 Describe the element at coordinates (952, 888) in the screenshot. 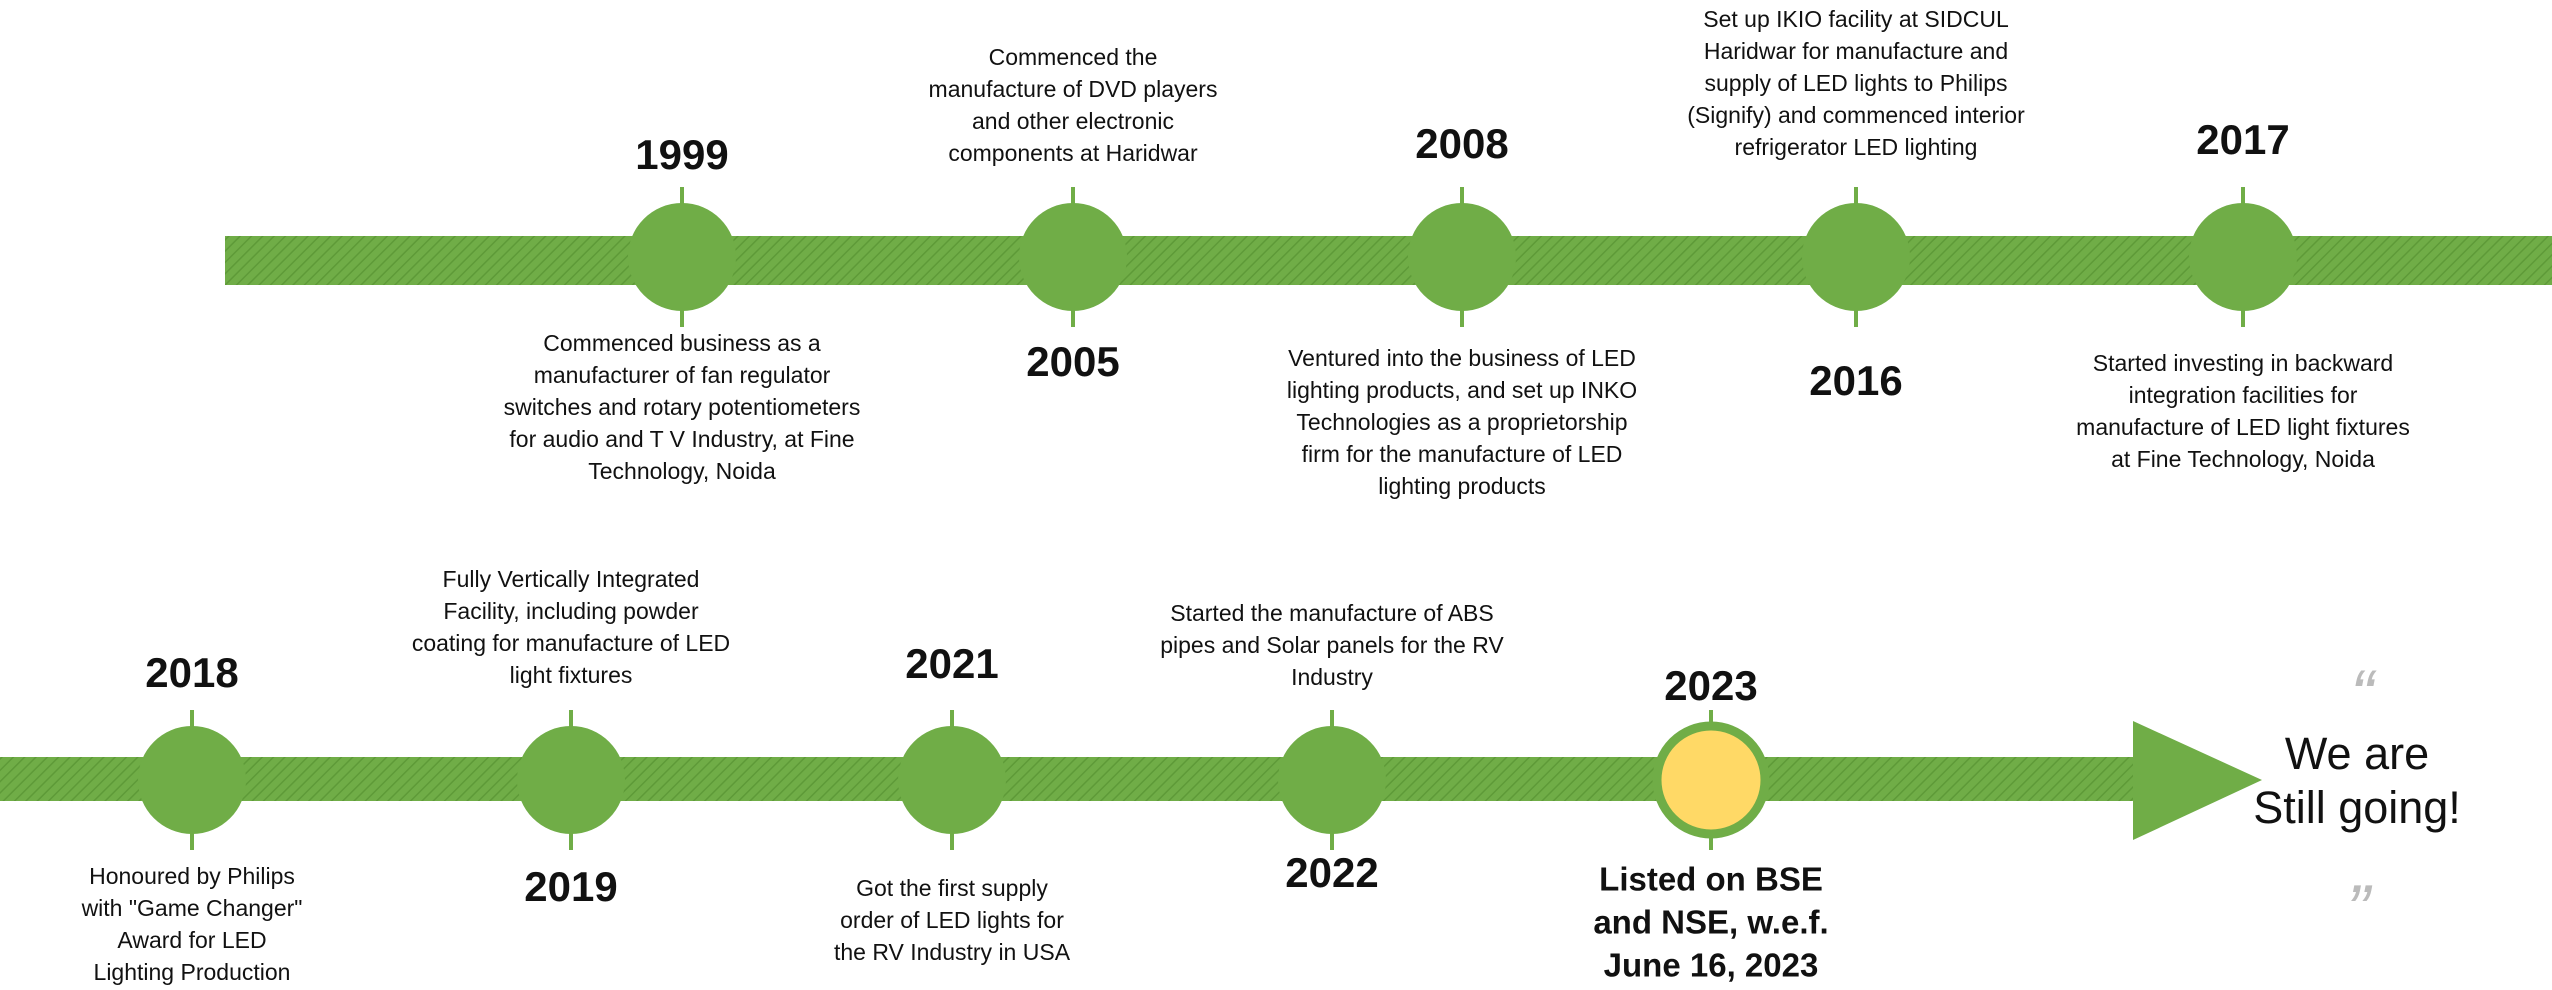

I see `description-line: Got the first supply` at that location.